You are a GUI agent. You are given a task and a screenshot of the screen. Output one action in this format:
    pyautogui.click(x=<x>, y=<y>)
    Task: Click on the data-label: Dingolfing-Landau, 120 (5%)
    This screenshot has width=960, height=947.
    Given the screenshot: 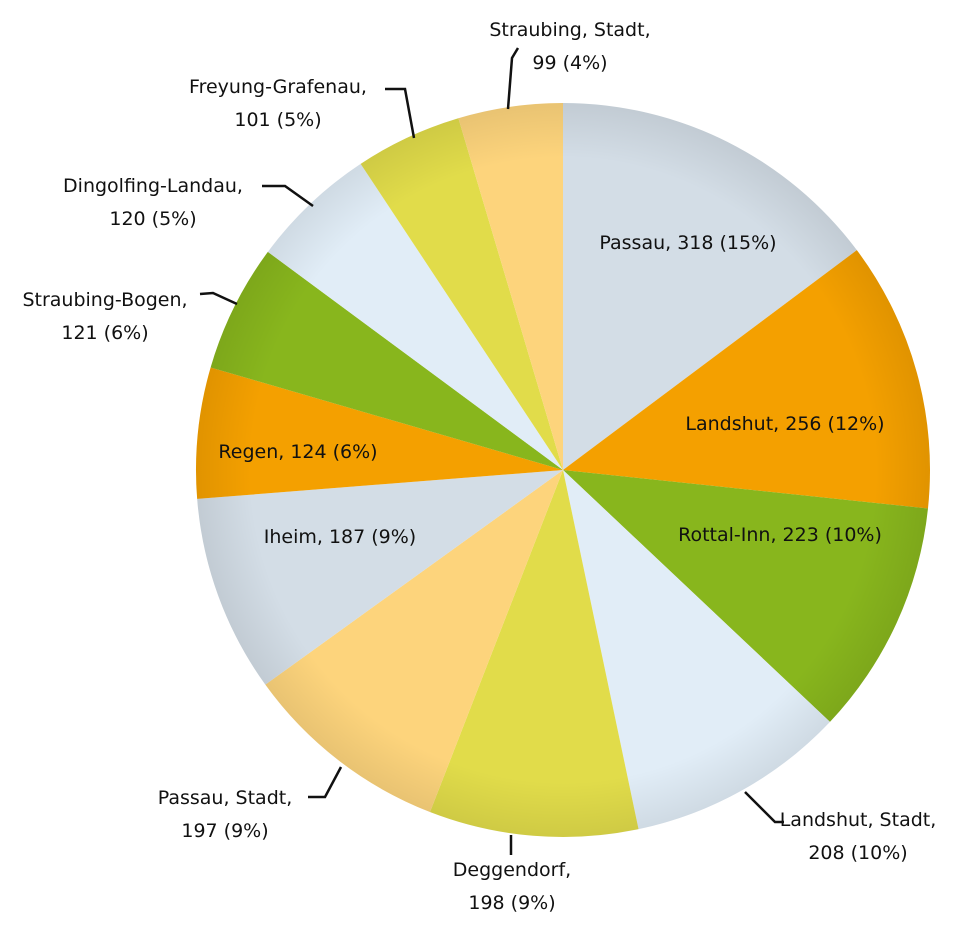 What is the action you would take?
    pyautogui.click(x=153, y=202)
    